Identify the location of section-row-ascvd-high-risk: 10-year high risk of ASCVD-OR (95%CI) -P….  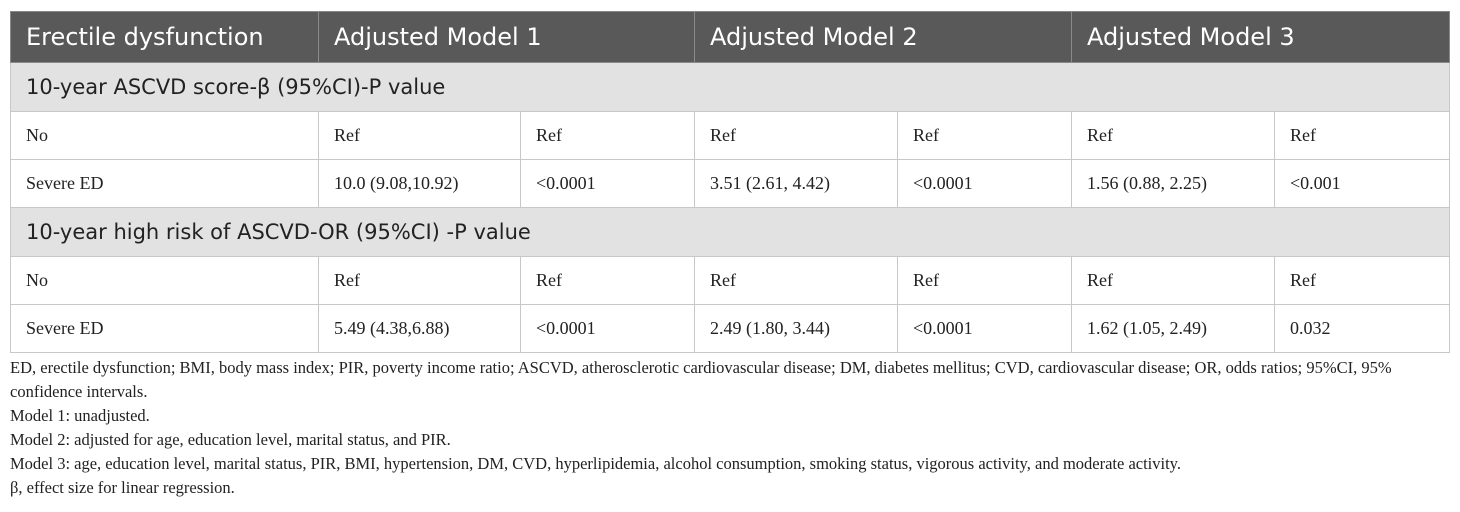
(730, 232).